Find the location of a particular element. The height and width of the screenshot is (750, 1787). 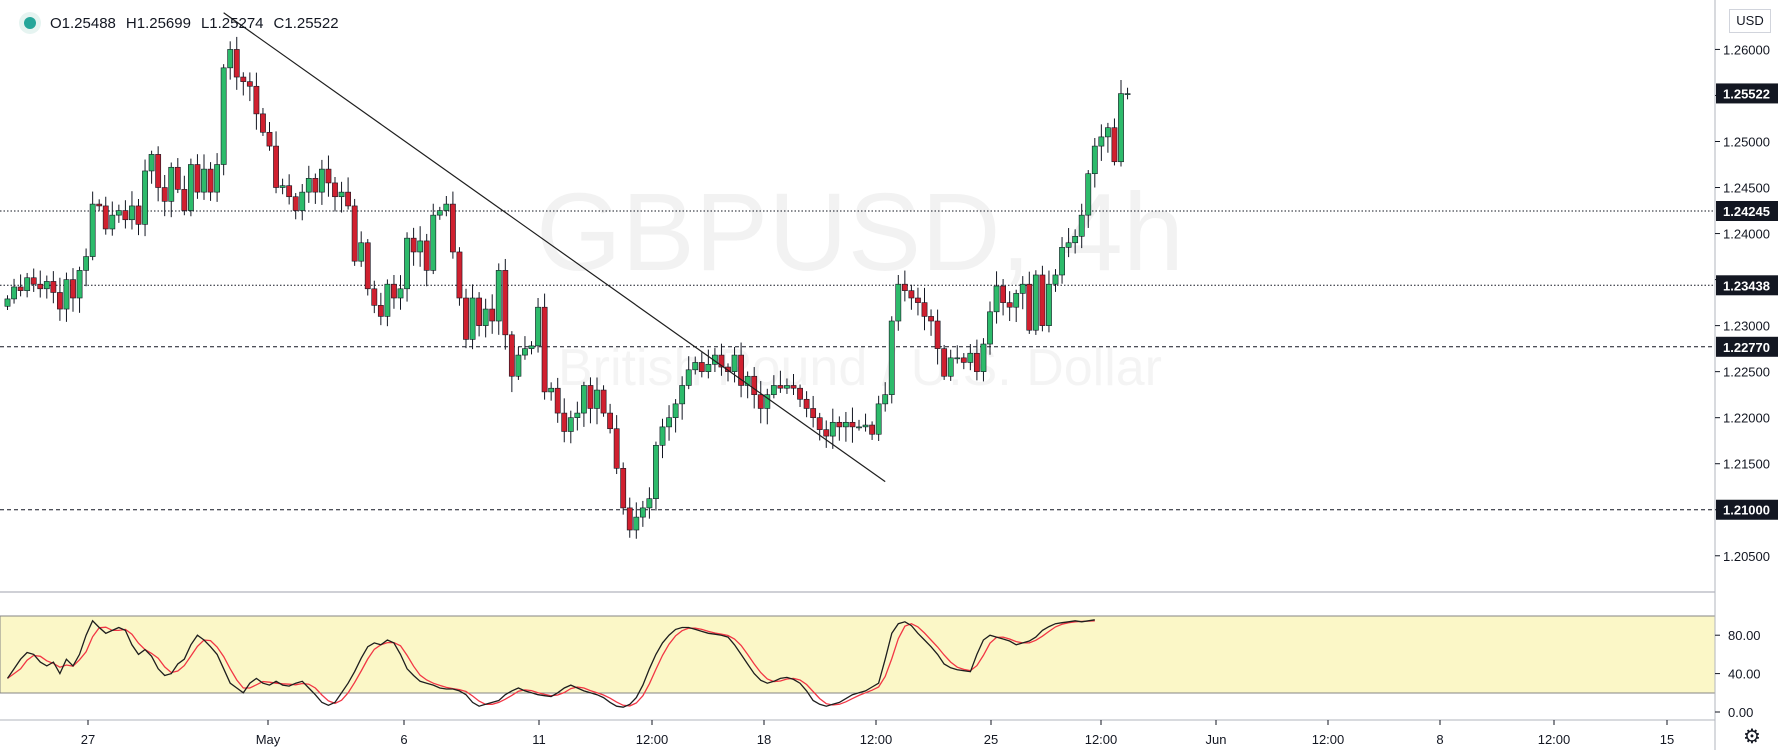

gear-icon: ⚙ is located at coordinates (1752, 737).